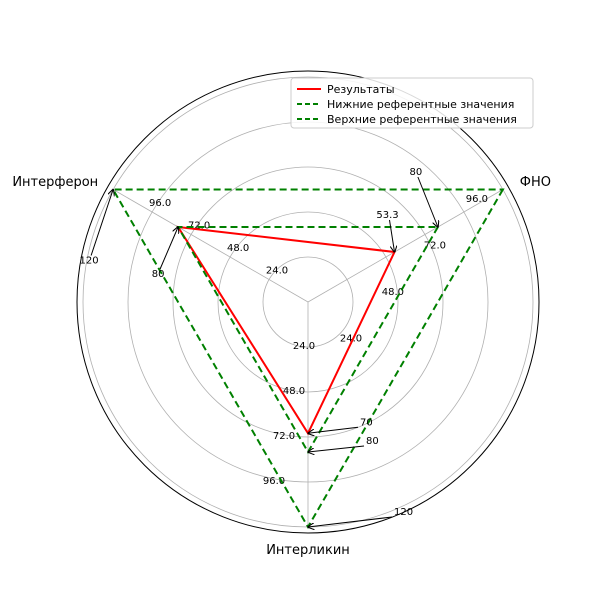 This screenshot has width=600, height=600. What do you see at coordinates (366, 422) in the screenshot?
I see `annotation-label: 70` at bounding box center [366, 422].